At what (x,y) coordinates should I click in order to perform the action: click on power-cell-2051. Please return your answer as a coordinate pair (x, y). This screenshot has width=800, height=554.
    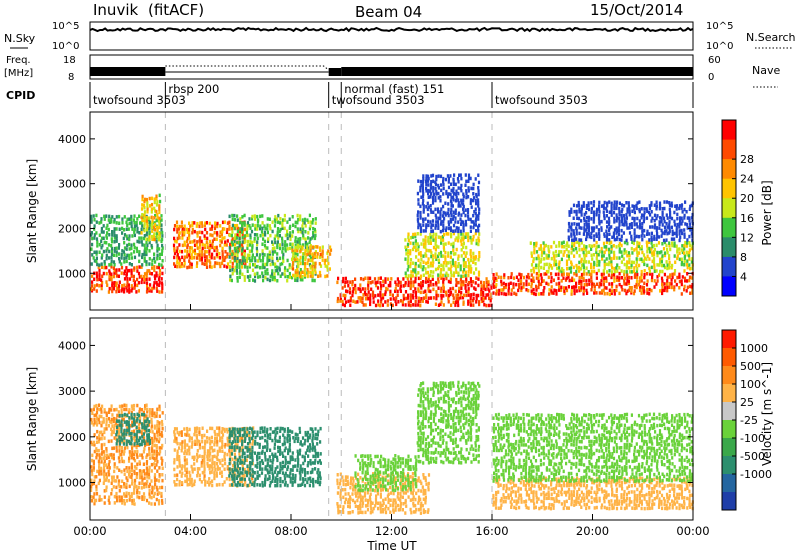
    Looking at the image, I should click on (417, 215).